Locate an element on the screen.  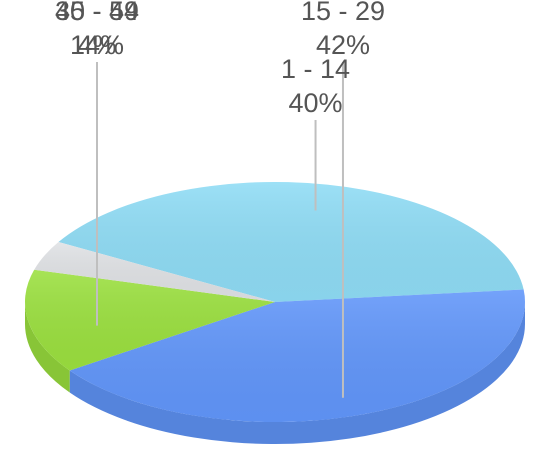
slice-label-3: 45 - 59 is located at coordinates (97, 13).